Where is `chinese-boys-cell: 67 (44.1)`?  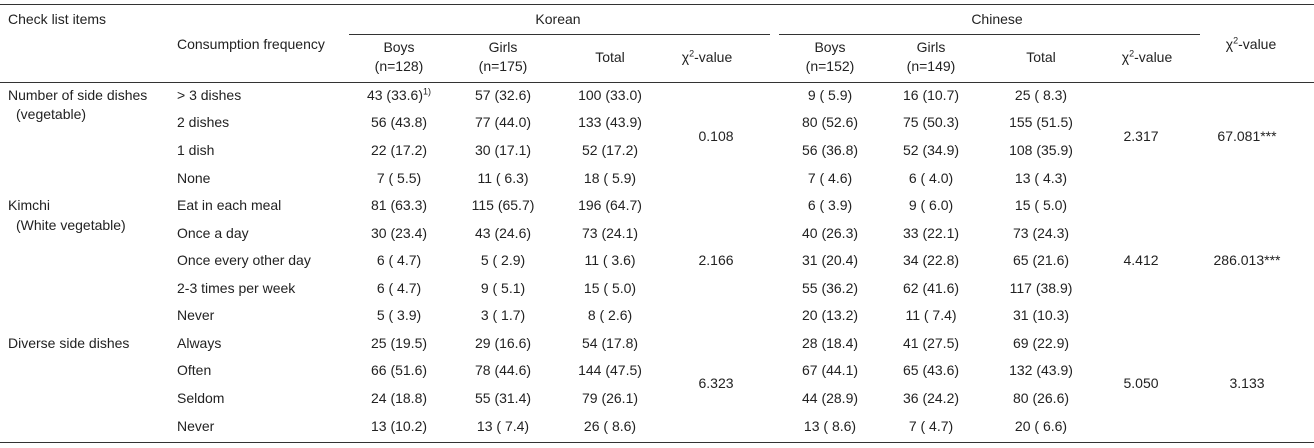 chinese-boys-cell: 67 (44.1) is located at coordinates (830, 370).